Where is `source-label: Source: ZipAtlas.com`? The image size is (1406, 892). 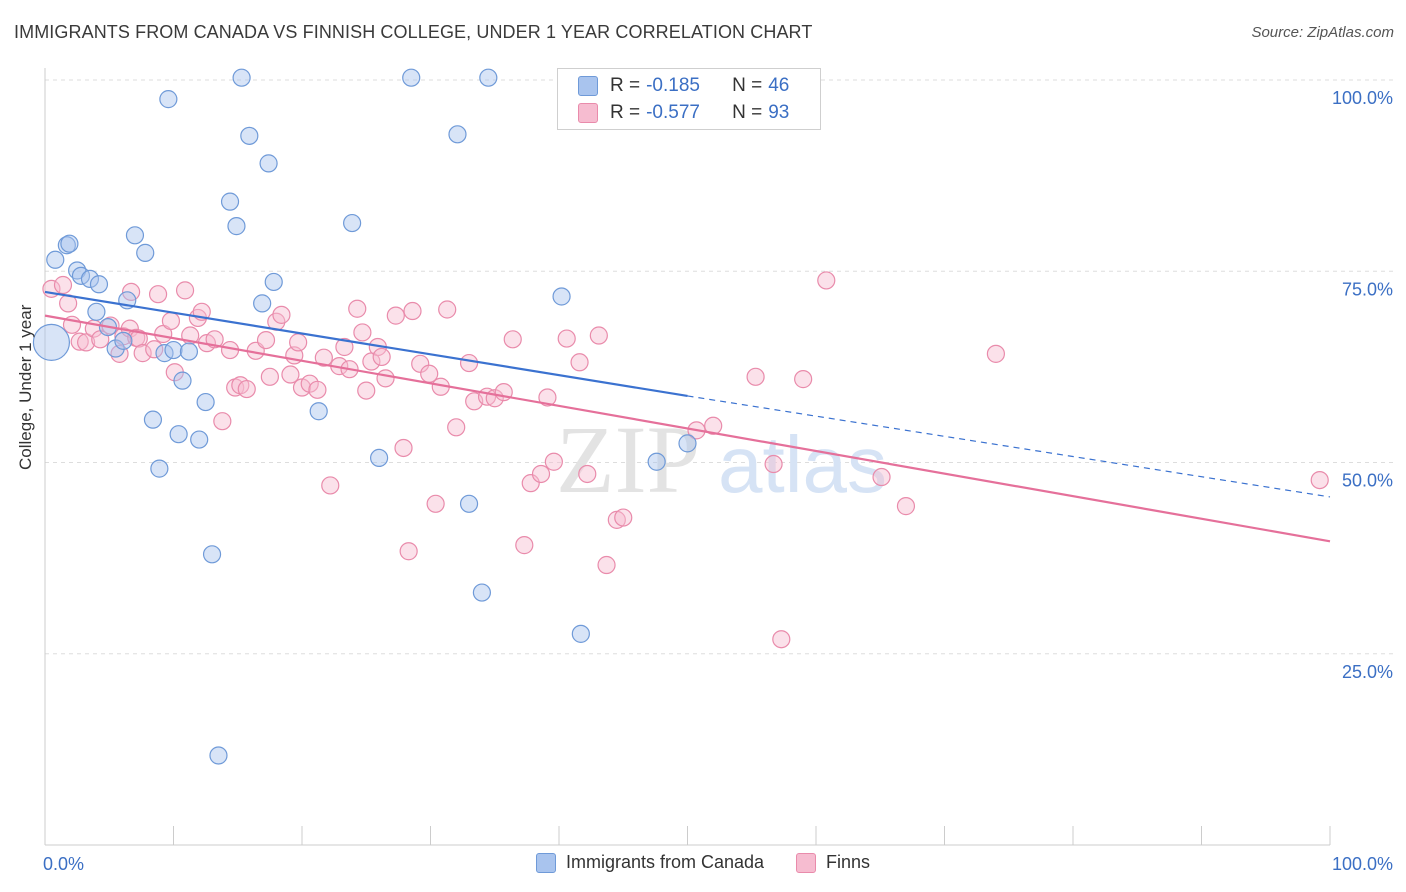 source-label: Source: ZipAtlas.com is located at coordinates (1322, 32).